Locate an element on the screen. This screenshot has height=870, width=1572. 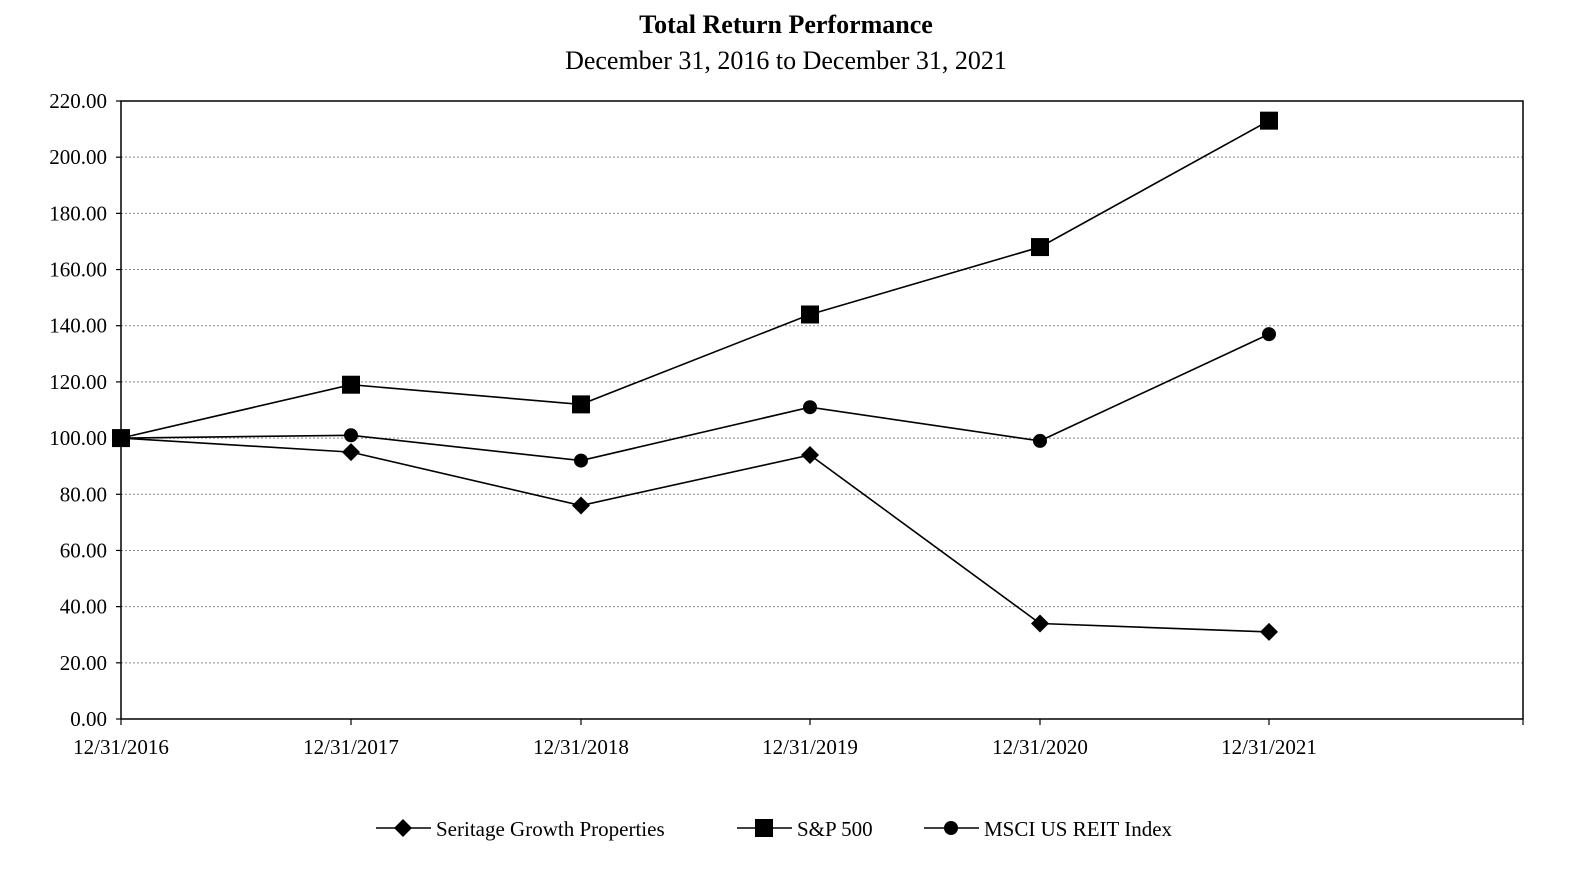
x-tick-label: 12/31/2016 is located at coordinates (121, 747).